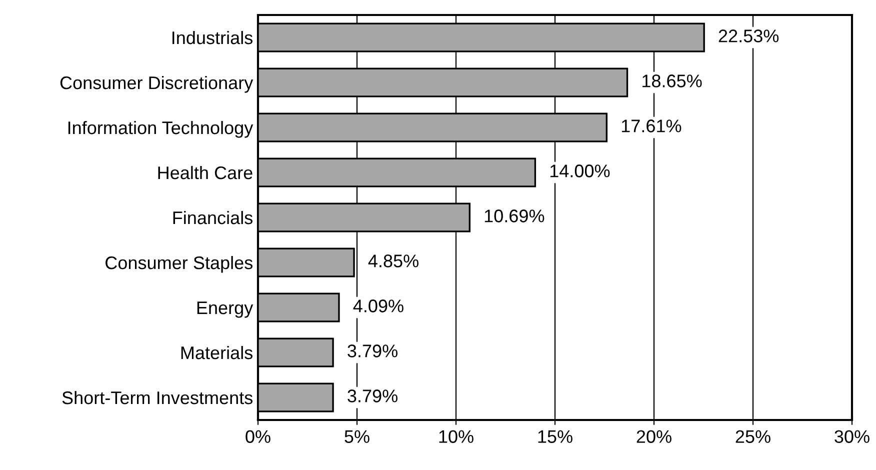 This screenshot has width=876, height=470. What do you see at coordinates (748, 36) in the screenshot?
I see `data-label: 22.53%` at bounding box center [748, 36].